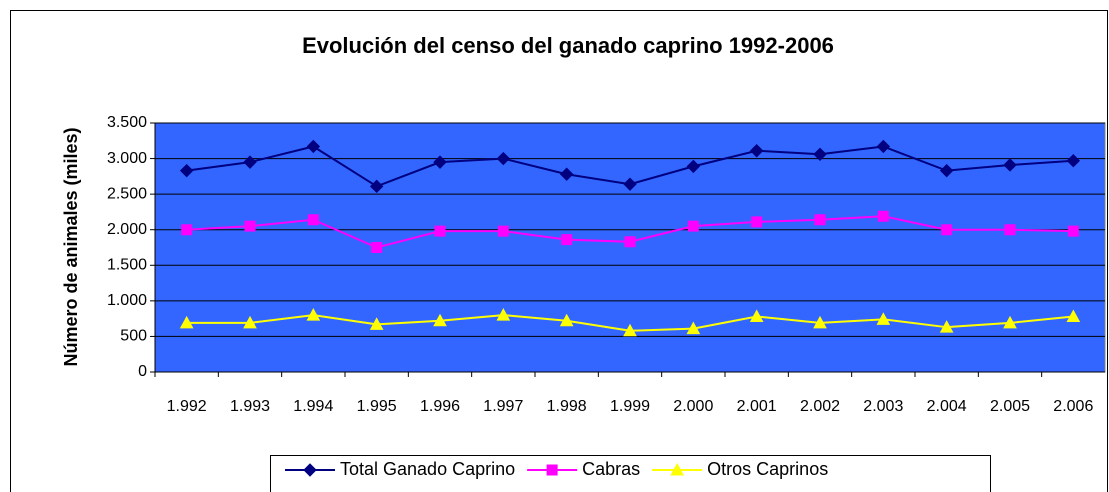 The width and height of the screenshot is (1109, 492). Describe the element at coordinates (611, 469) in the screenshot. I see `legend-label: Cabras` at that location.